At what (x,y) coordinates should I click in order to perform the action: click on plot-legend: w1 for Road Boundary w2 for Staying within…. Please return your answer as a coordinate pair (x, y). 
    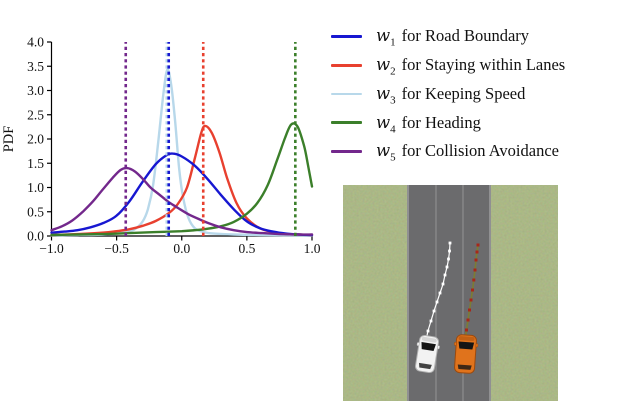
    Looking at the image, I should click on (448, 94).